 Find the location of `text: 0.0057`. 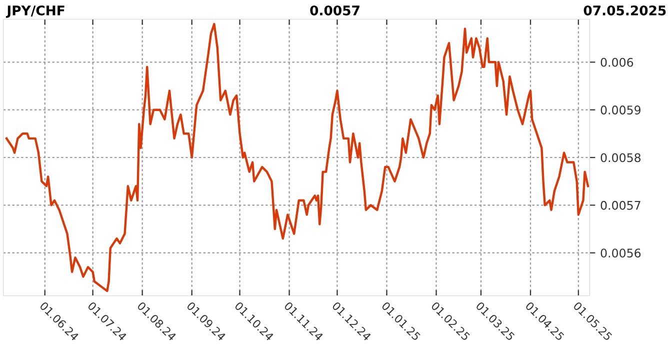

text: 0.0057 is located at coordinates (335, 10).